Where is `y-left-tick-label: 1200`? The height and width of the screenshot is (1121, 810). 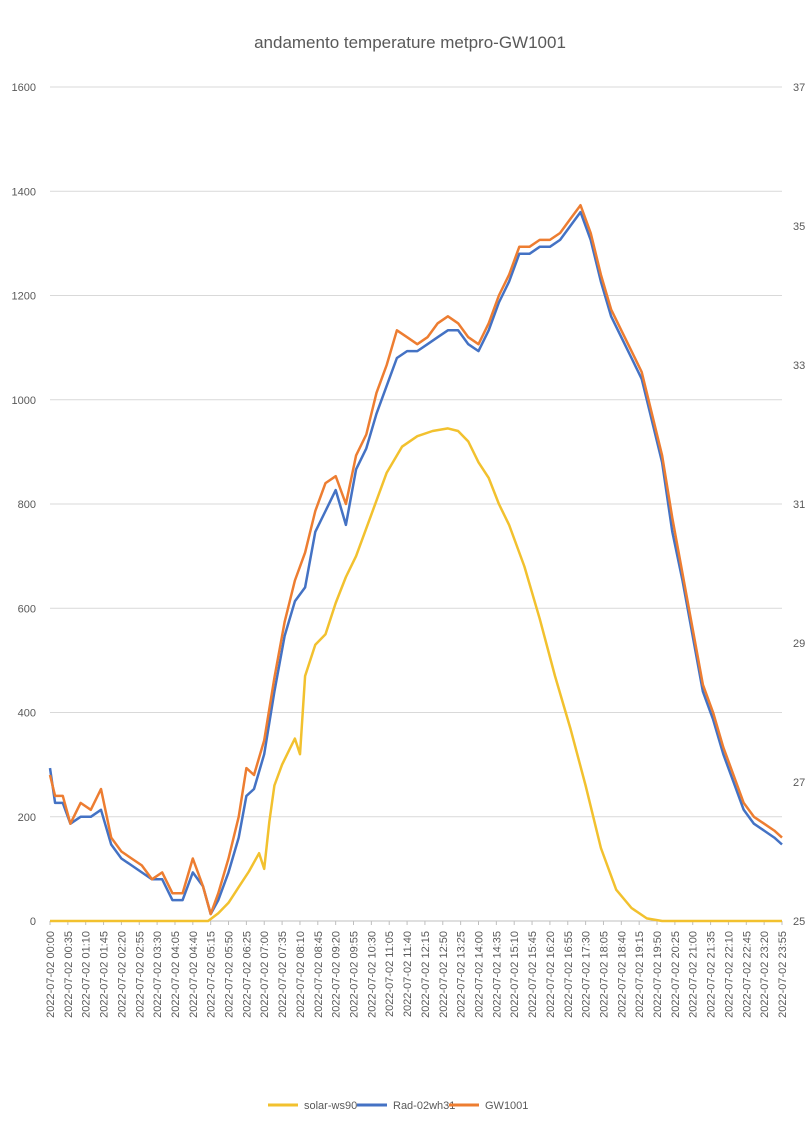 y-left-tick-label: 1200 is located at coordinates (24, 297).